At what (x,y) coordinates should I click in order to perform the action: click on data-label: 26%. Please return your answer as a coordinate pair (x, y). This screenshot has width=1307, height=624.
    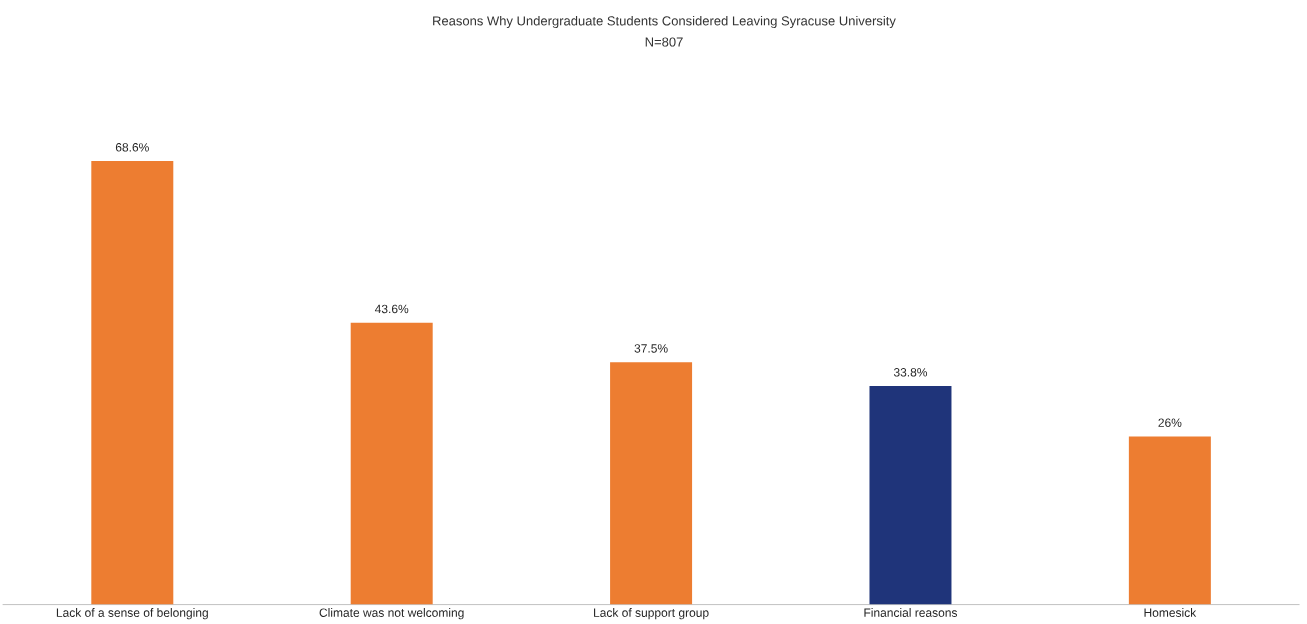
    Looking at the image, I should click on (1170, 422).